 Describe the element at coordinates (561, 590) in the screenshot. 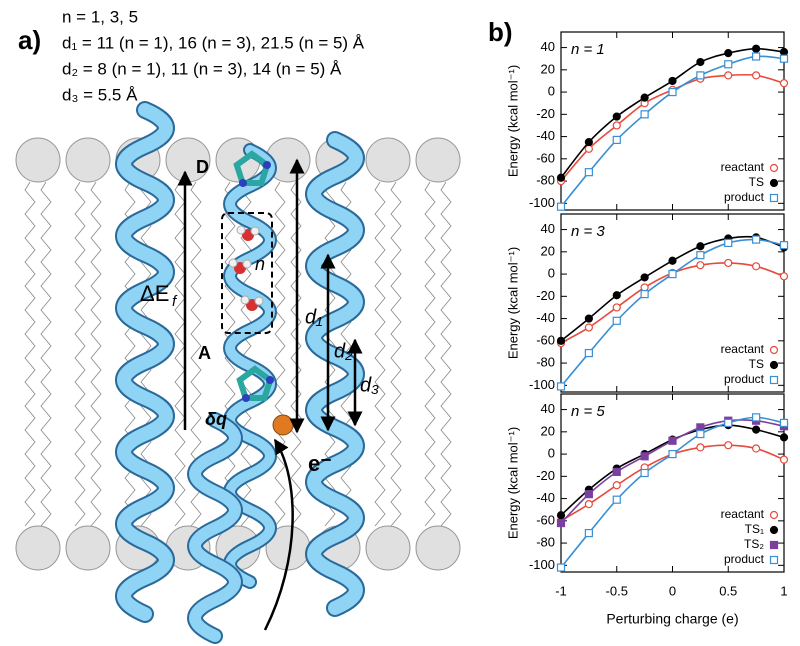

I see `x-tick-label: -1` at that location.